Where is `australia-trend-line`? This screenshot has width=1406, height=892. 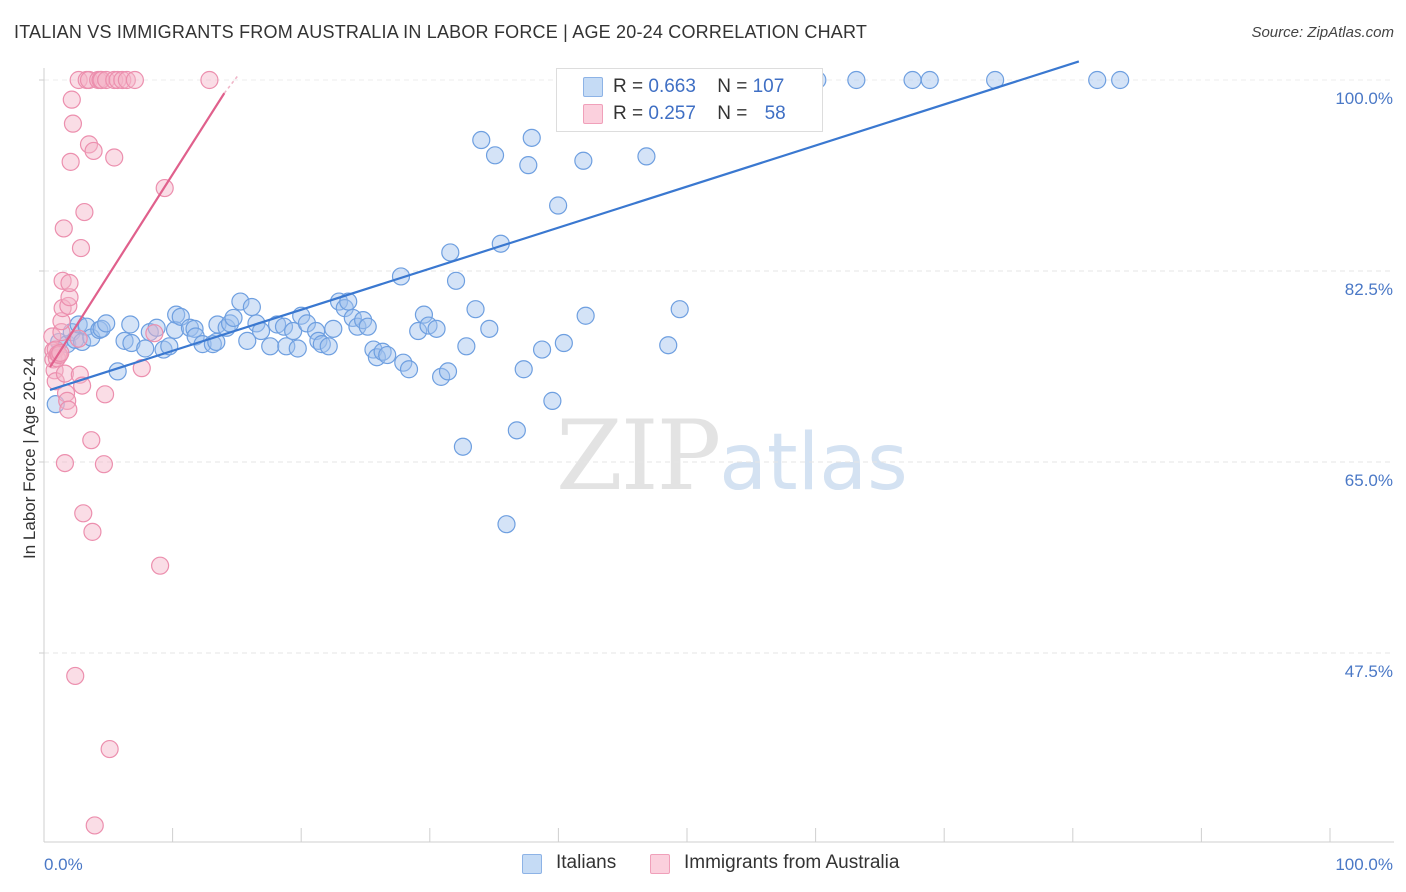 australia-trend-line is located at coordinates (137, 230).